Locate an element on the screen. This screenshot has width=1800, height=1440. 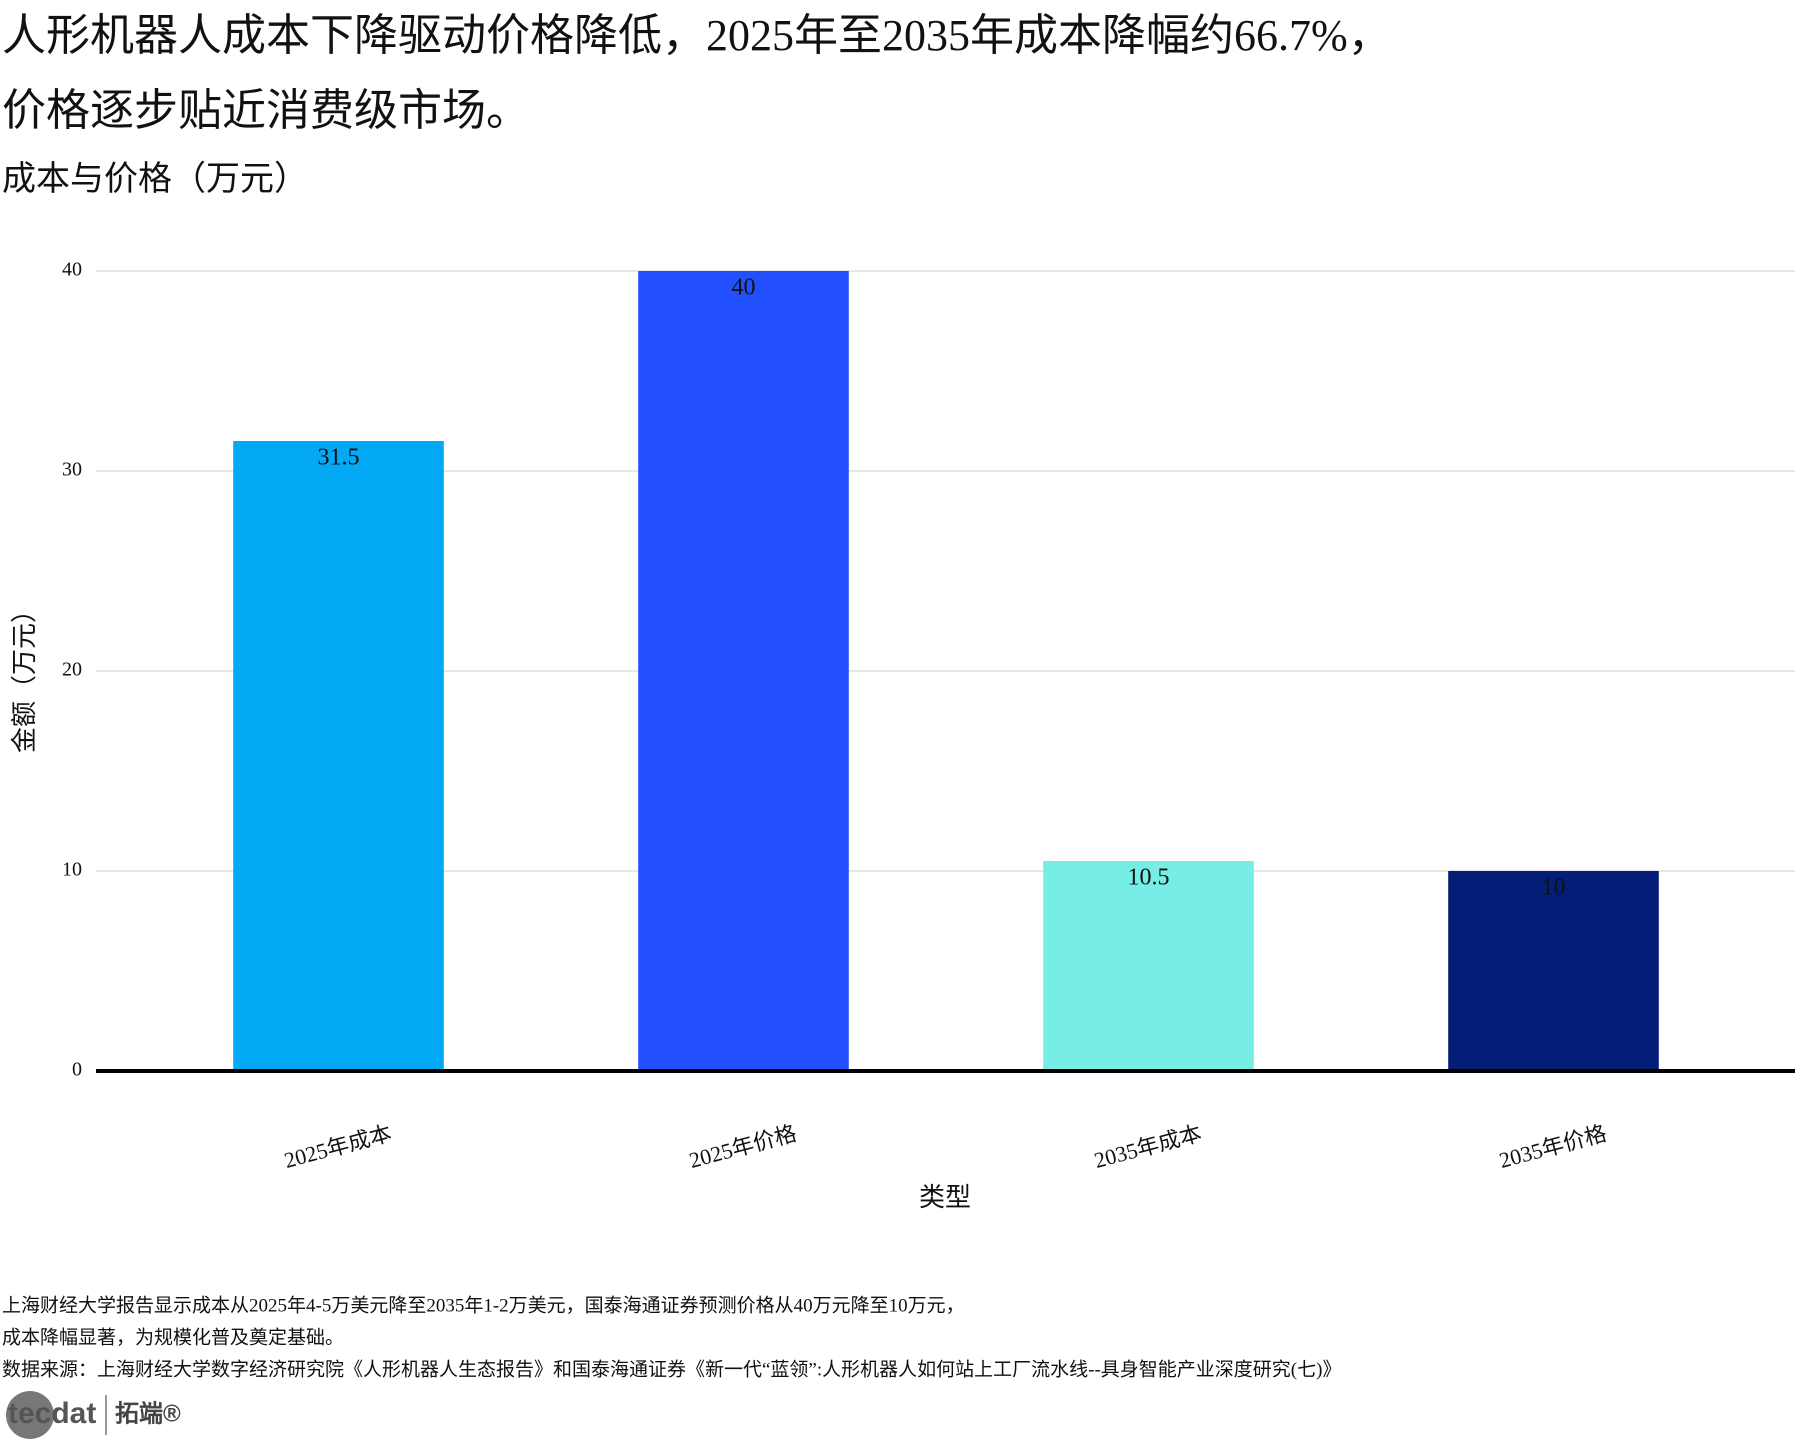
x-tick-label: 2025年成本 is located at coordinates (337, 1146).